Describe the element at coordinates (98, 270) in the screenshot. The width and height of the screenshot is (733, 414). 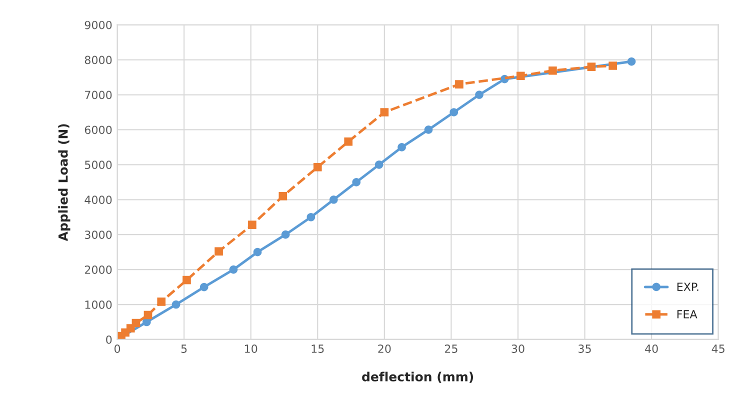
I see `y-tick-label: 2000` at that location.